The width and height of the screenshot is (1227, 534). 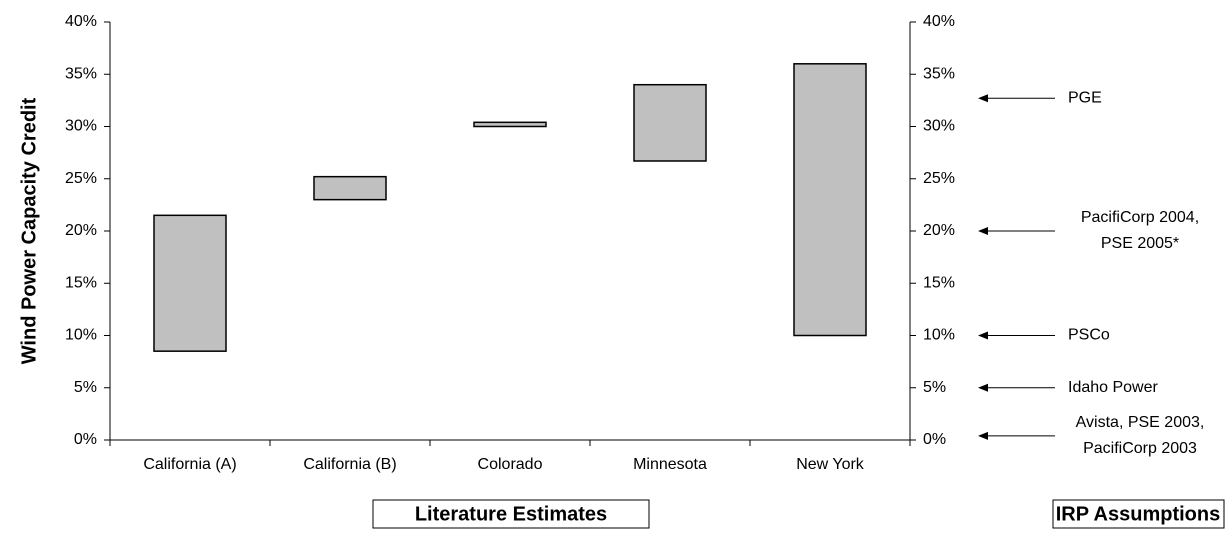 I want to click on y2-tick-label: 40%, so click(x=939, y=21).